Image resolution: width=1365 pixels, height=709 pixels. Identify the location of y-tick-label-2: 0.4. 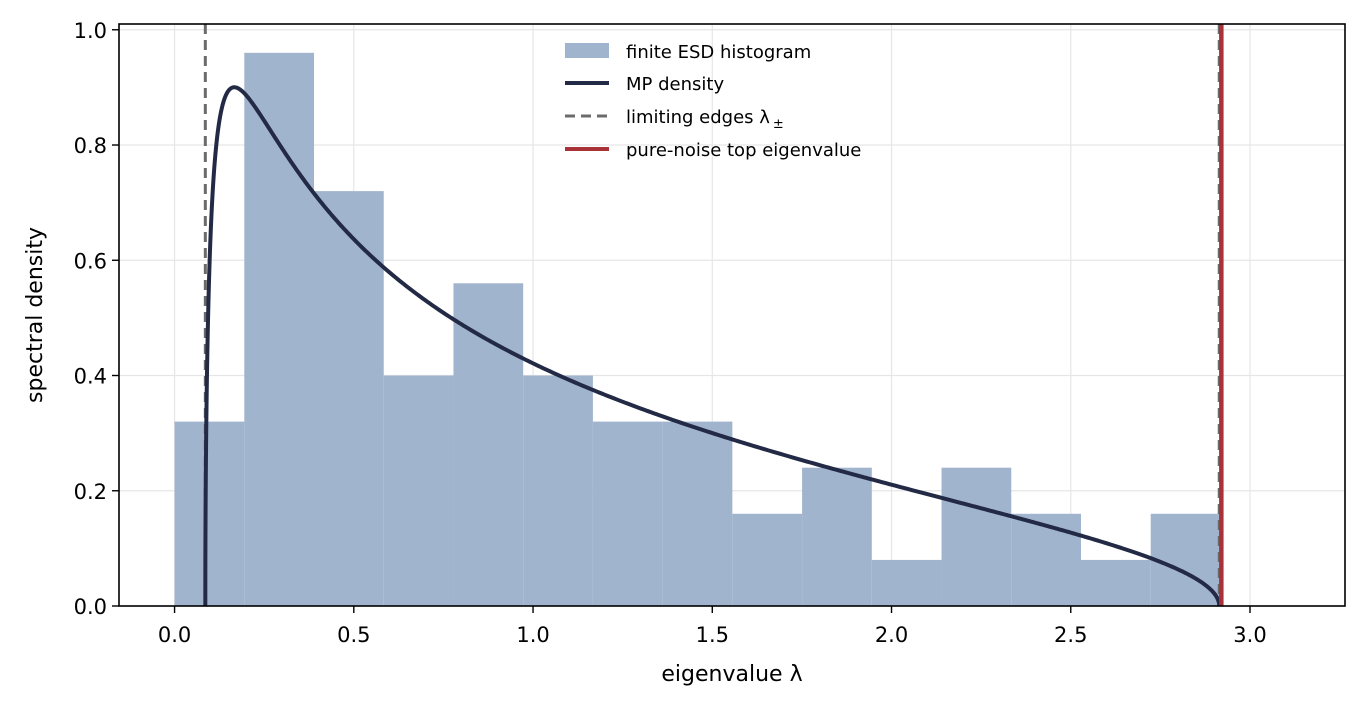
(90, 377).